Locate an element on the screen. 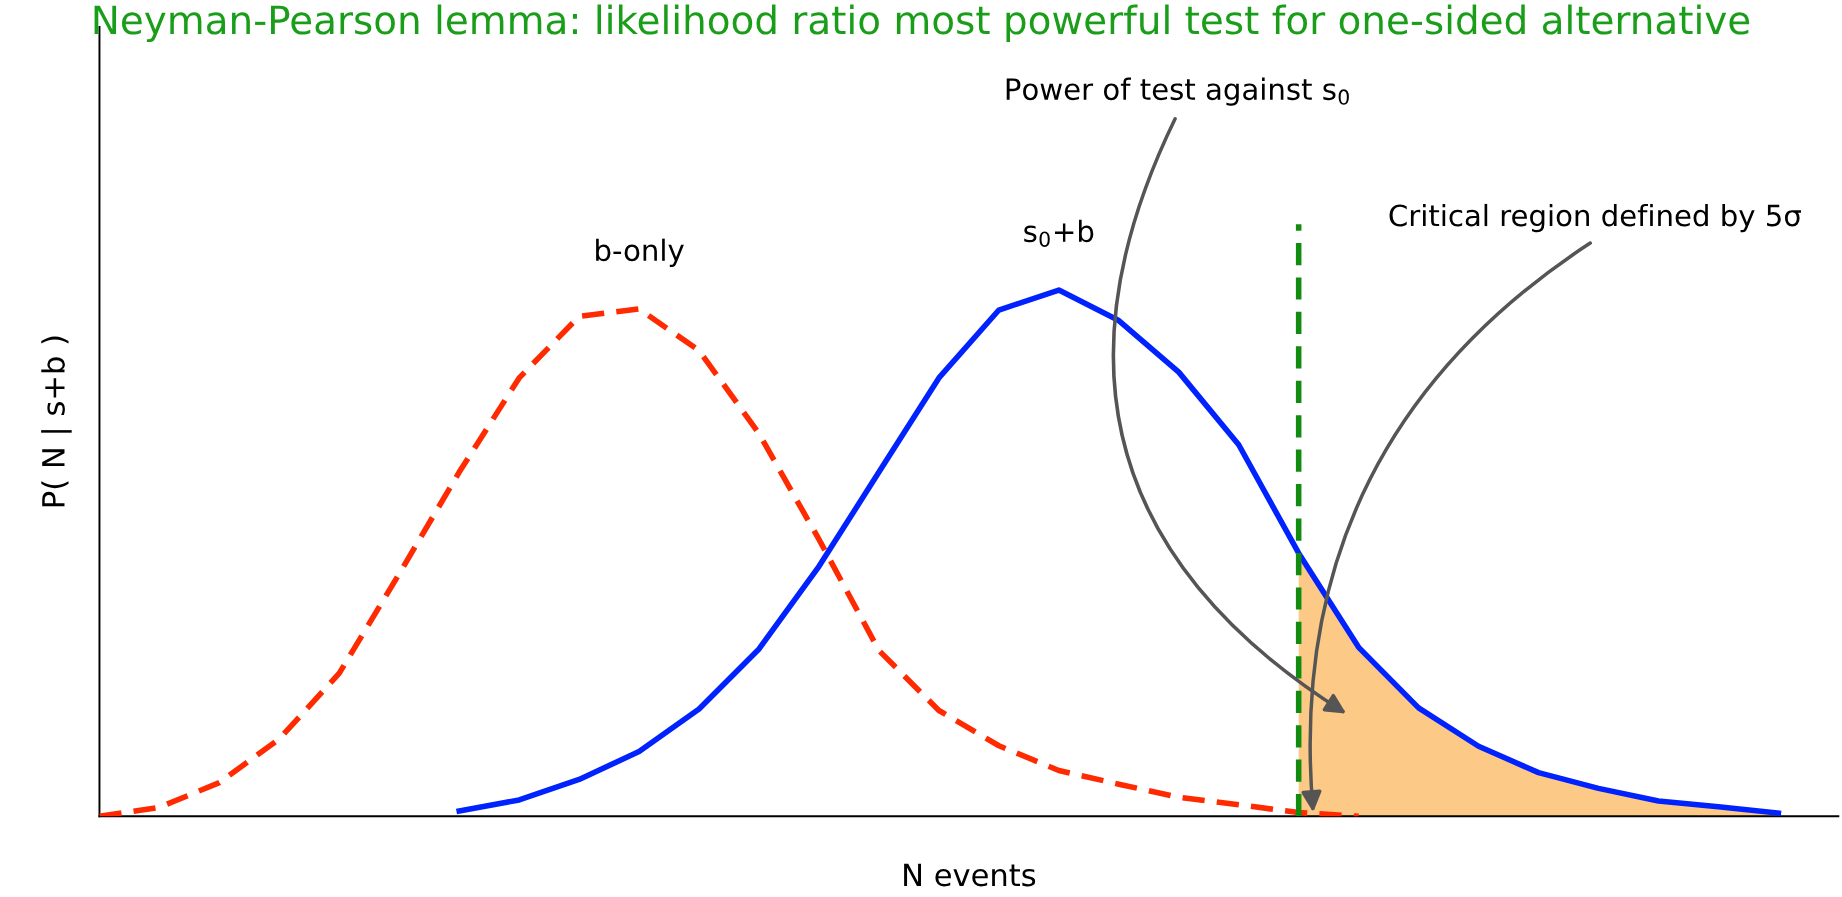 The image size is (1842, 897). text: Power of test against s$_{0}$ is located at coordinates (1177, 91).